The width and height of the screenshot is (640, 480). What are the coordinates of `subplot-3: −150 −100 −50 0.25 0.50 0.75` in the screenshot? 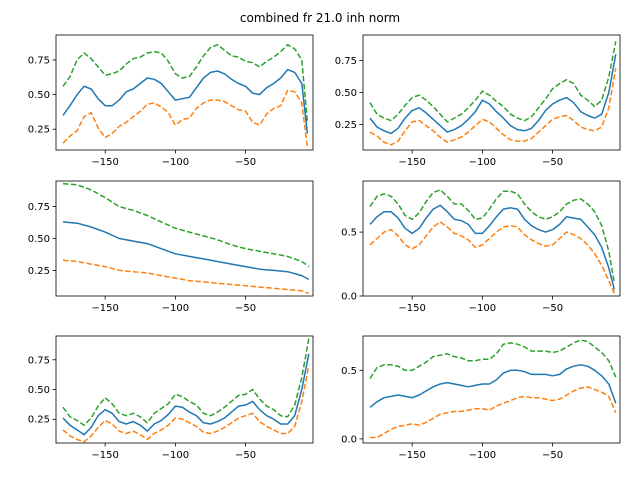 It's located at (171, 247).